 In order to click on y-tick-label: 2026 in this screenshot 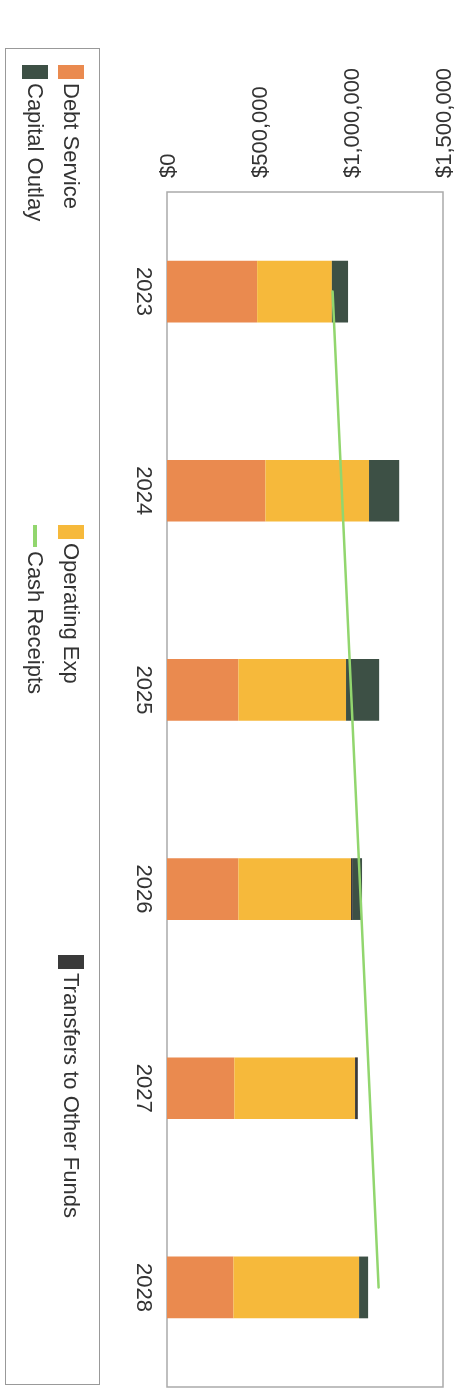, I will do `click(144, 889)`.